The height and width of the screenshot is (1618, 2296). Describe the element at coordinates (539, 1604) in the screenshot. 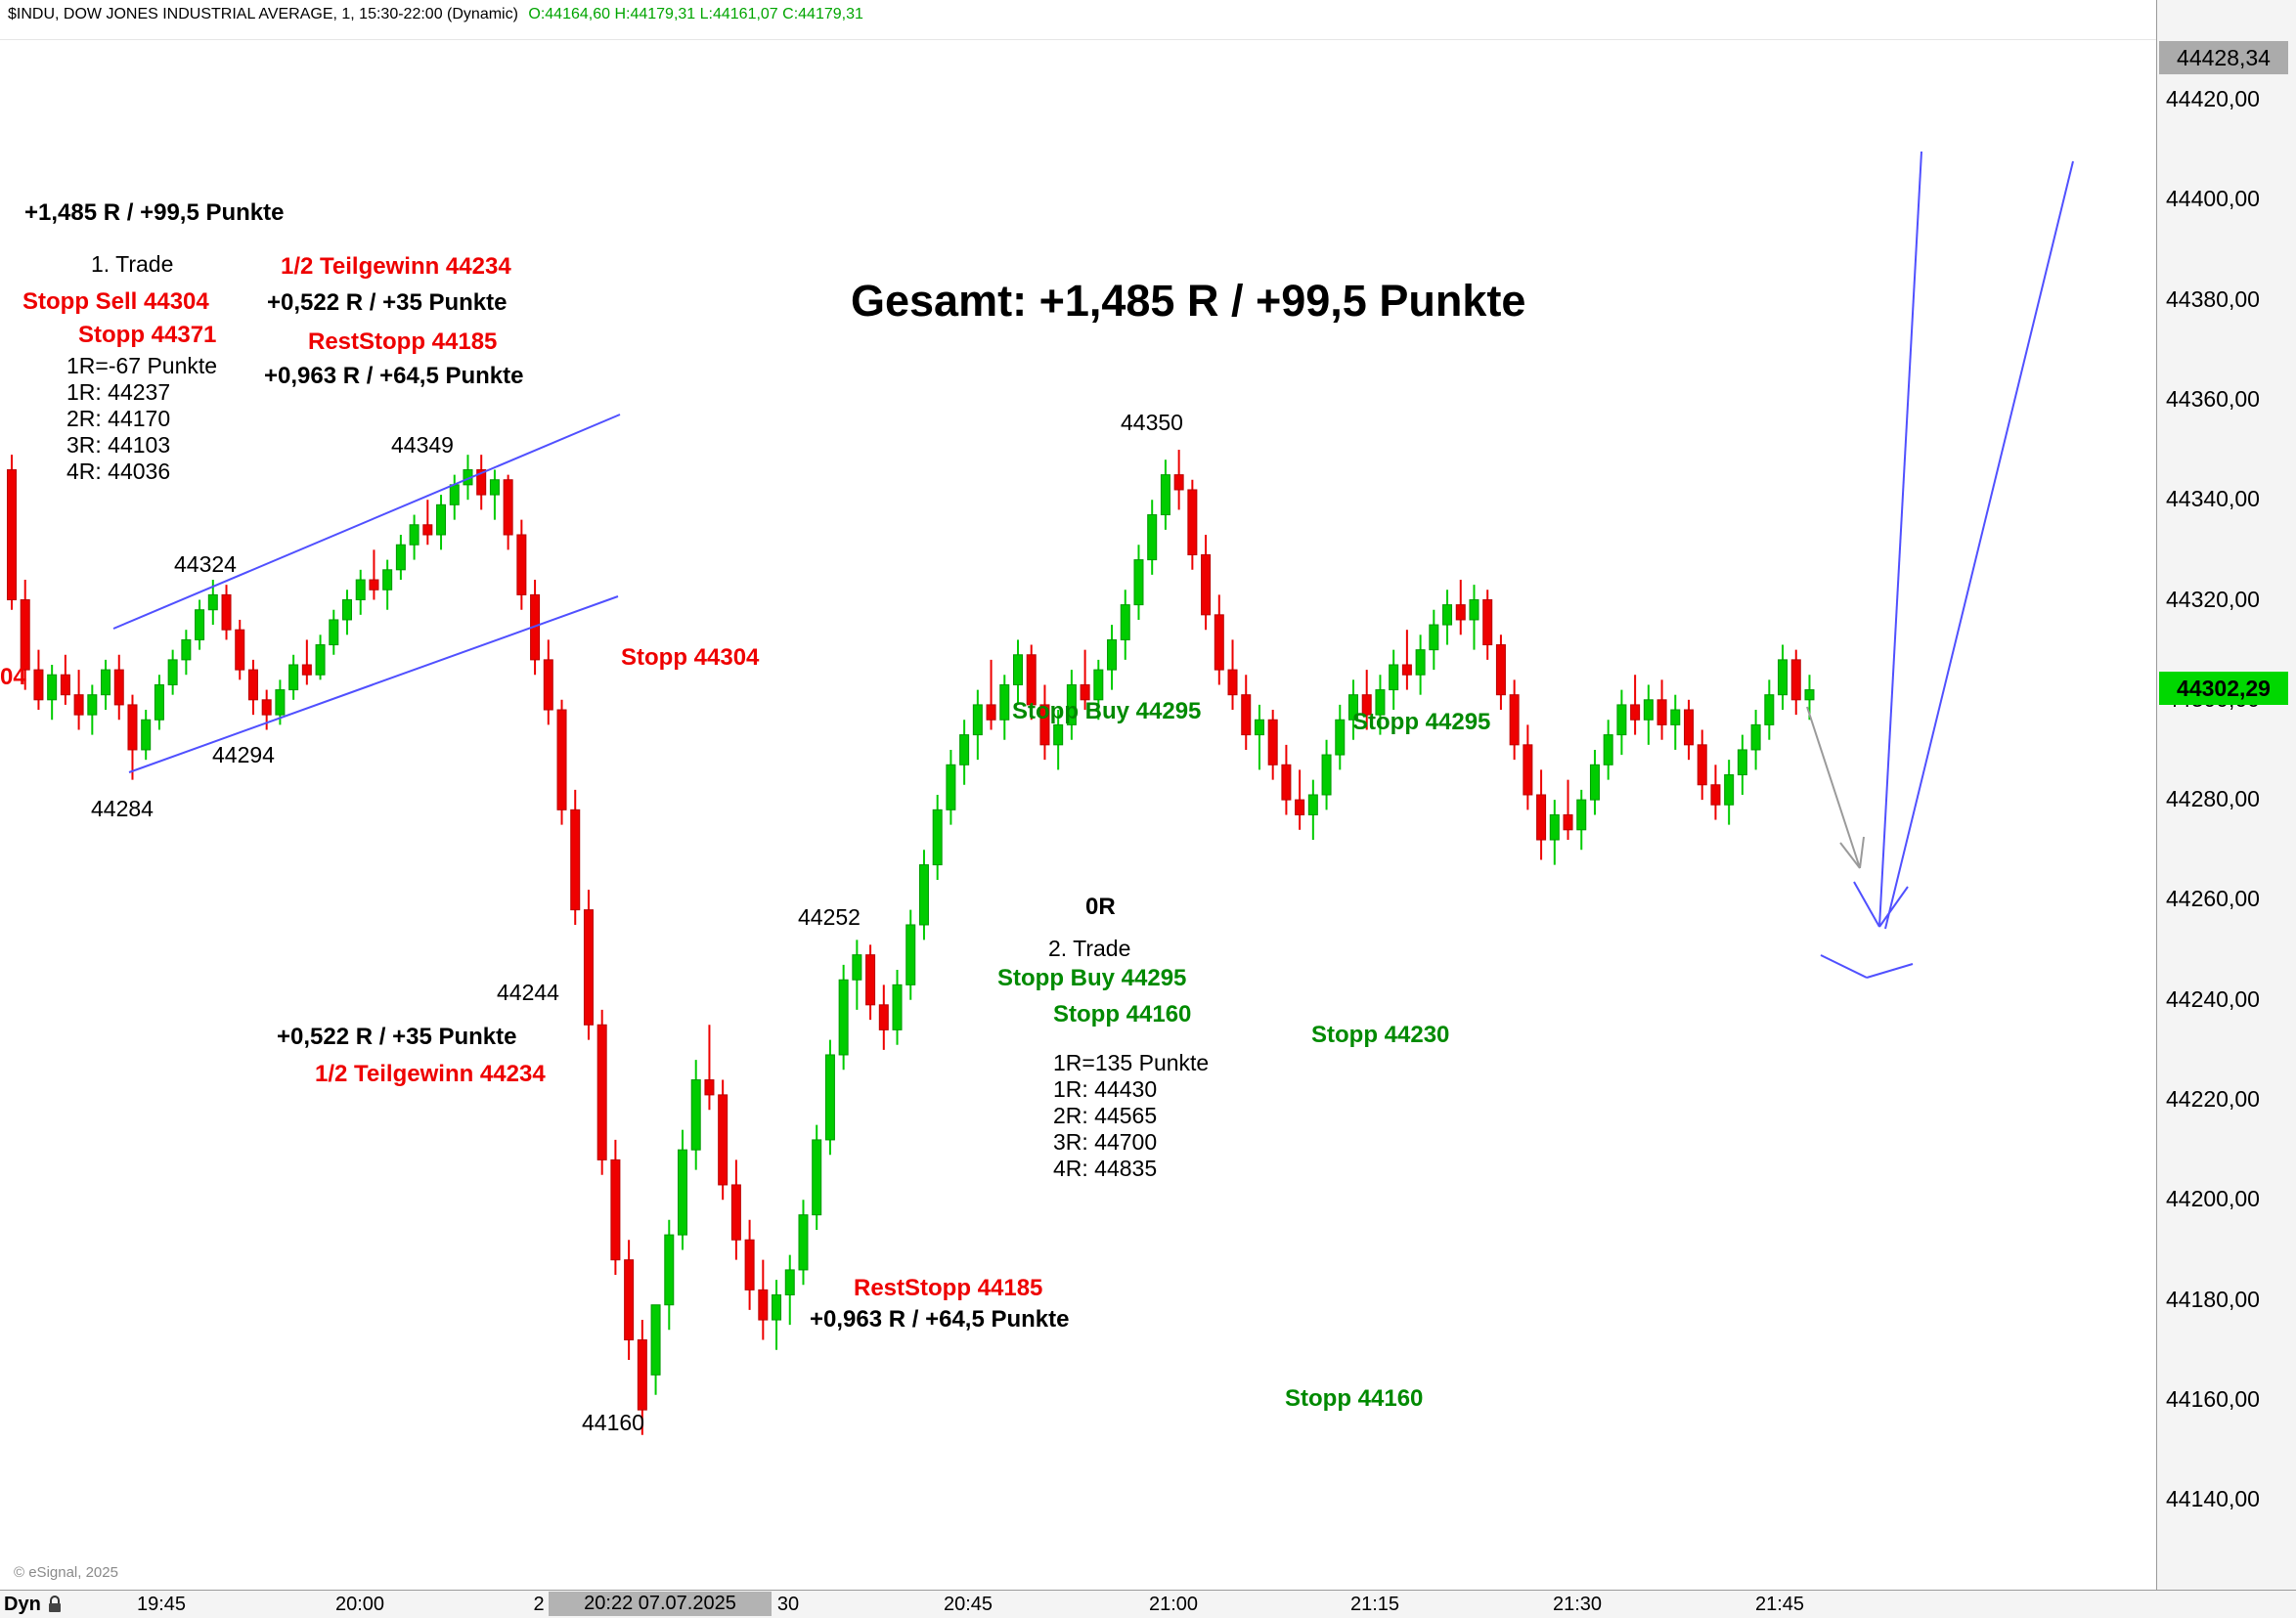

I see `time-axis-label: 2` at that location.